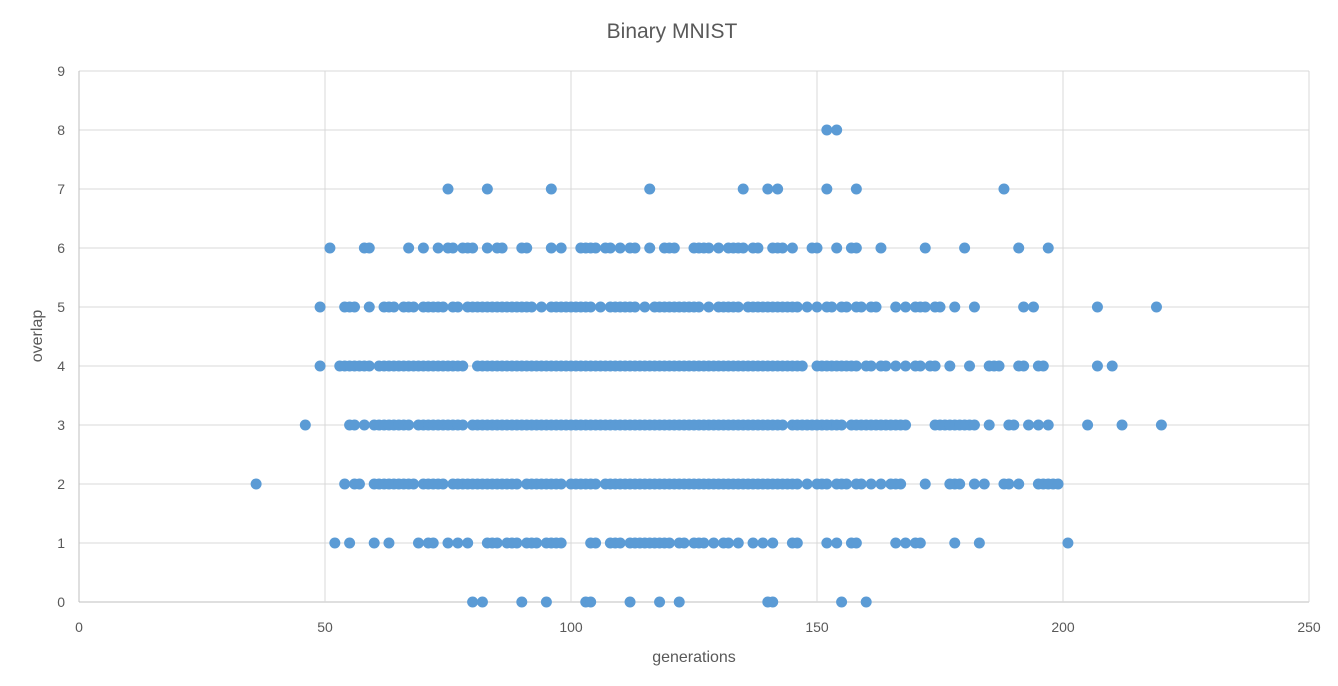 This screenshot has width=1338, height=686. I want to click on y-tick-label: 9, so click(61, 71).